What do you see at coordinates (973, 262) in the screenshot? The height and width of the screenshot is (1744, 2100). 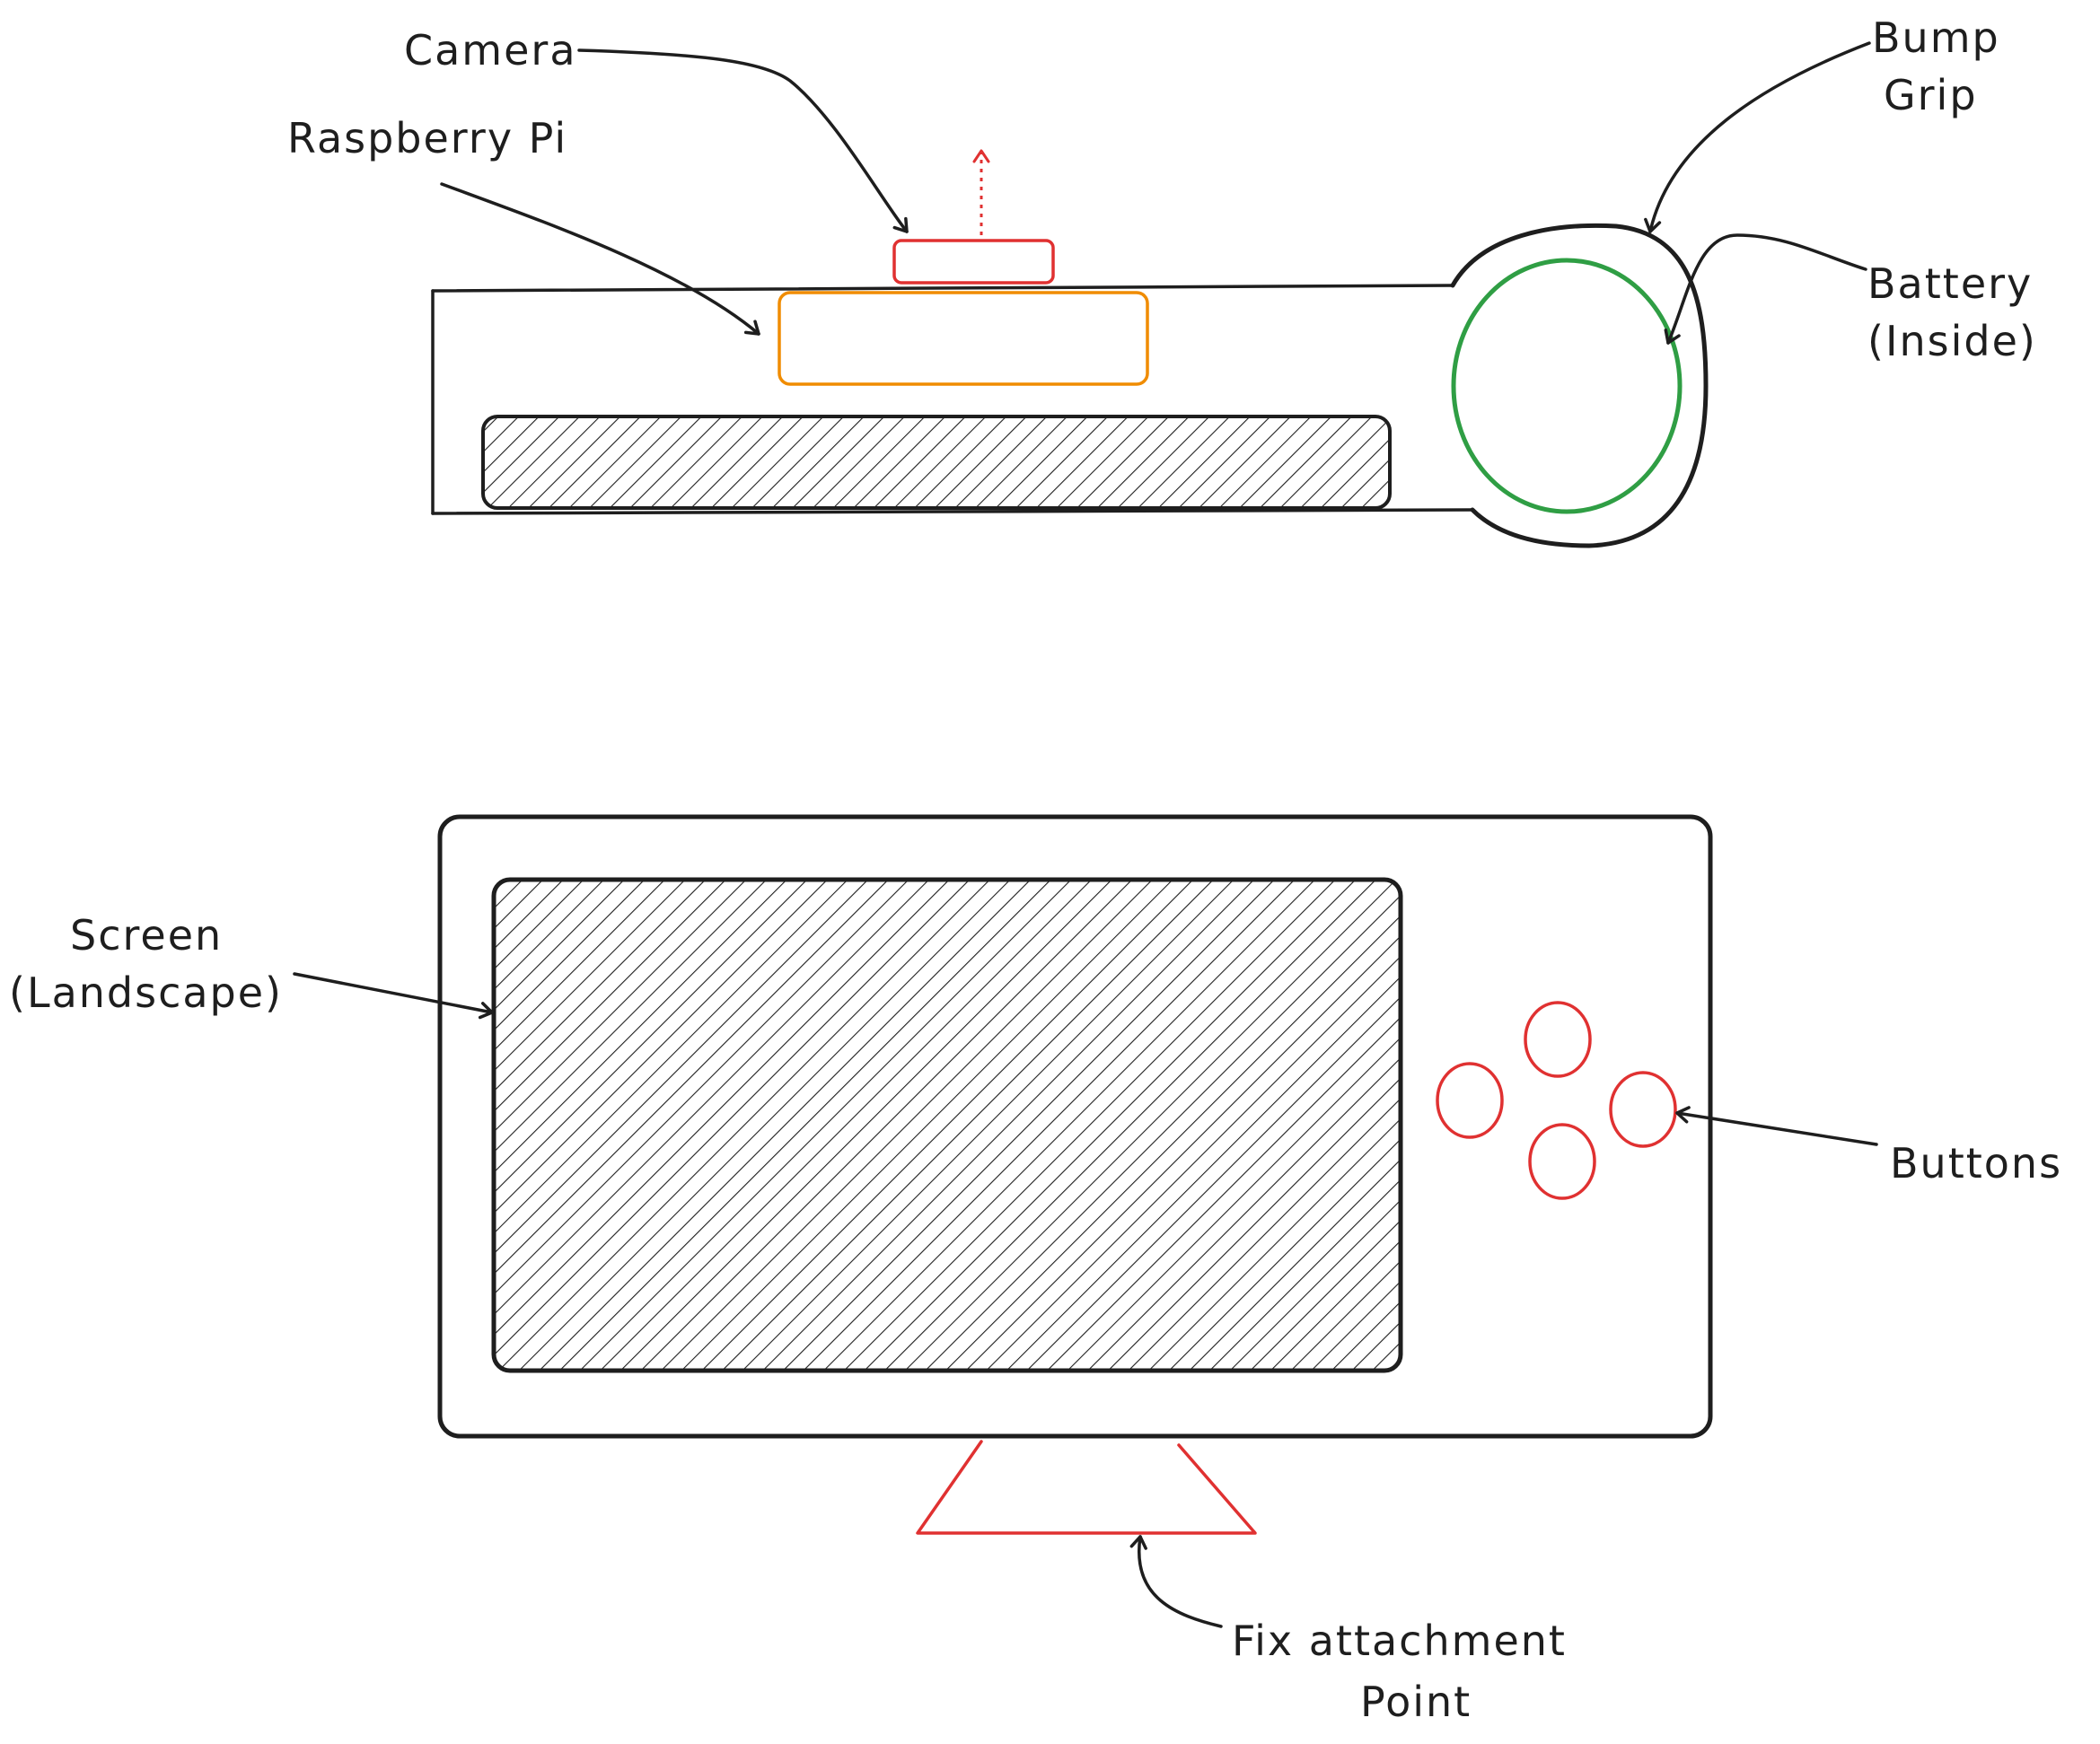 I see `camera-module` at bounding box center [973, 262].